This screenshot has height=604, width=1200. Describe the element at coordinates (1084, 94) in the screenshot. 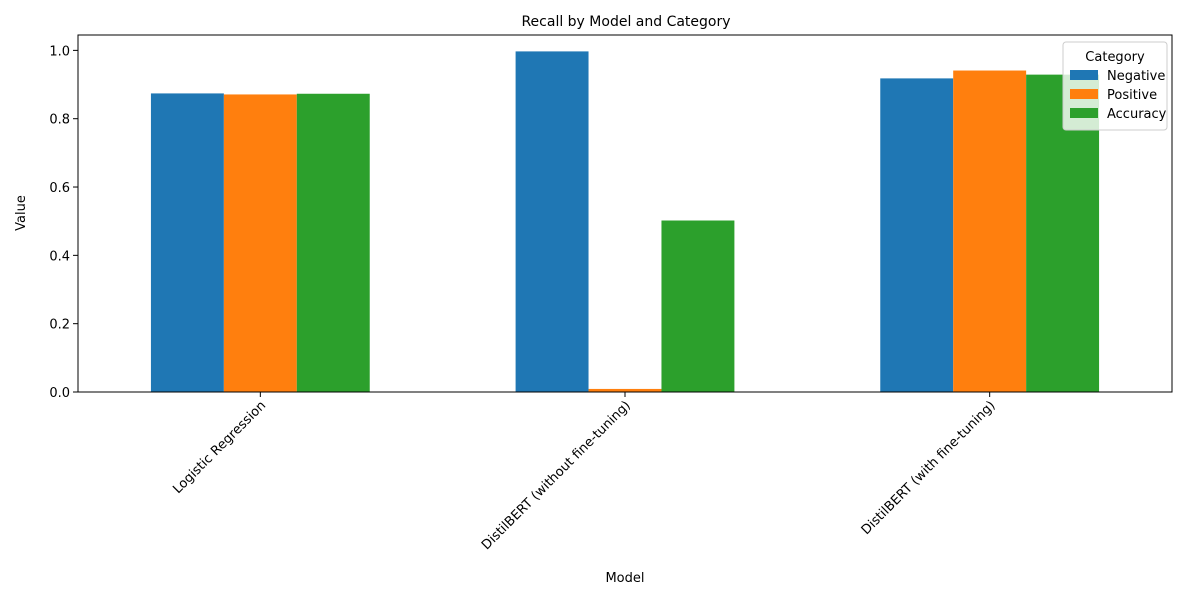

I see `legend-swatch-positive` at that location.